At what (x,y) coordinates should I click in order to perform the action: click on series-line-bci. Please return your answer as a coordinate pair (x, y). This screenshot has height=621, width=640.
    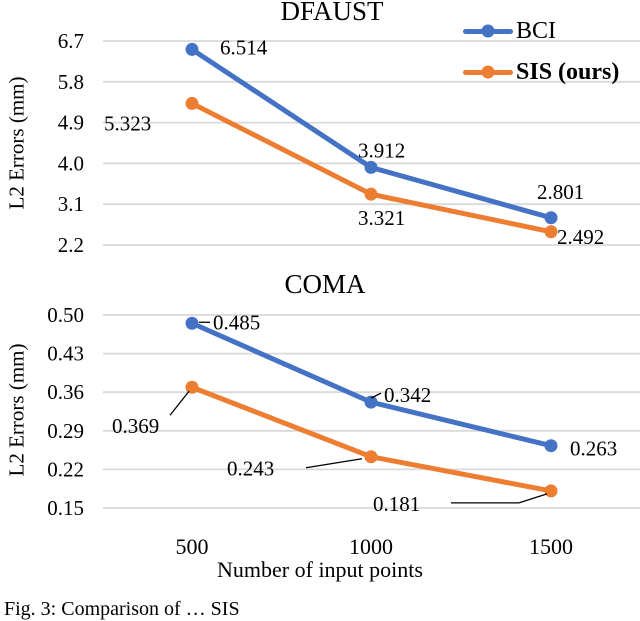
    Looking at the image, I should click on (371, 384).